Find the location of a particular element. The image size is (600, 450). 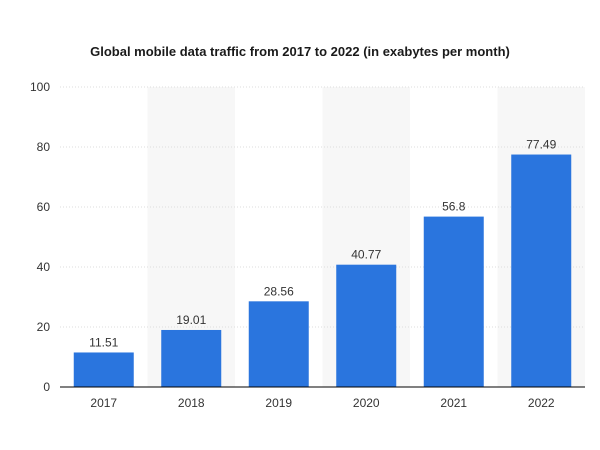

y-tick-label: 80 is located at coordinates (44, 147).